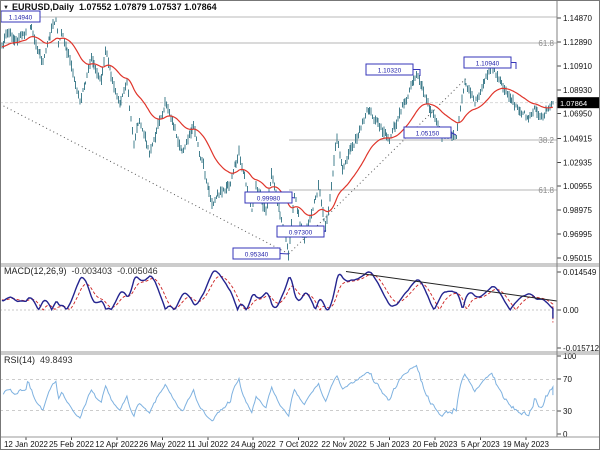 The width and height of the screenshot is (600, 450). What do you see at coordinates (581, 348) in the screenshot?
I see `macd-tick-label: -0.015712` at bounding box center [581, 348].